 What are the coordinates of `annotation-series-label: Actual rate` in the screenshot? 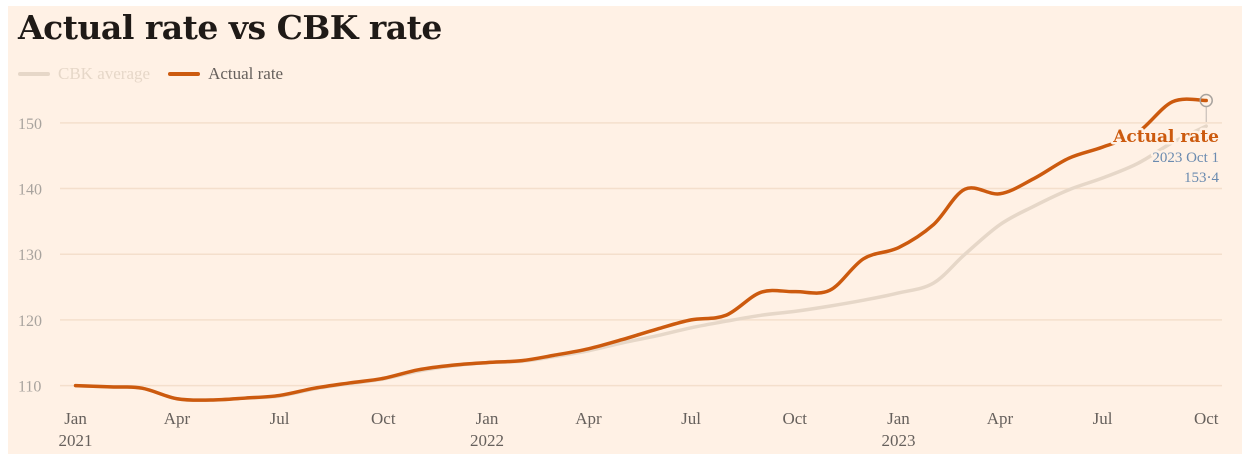 It's located at (1165, 137).